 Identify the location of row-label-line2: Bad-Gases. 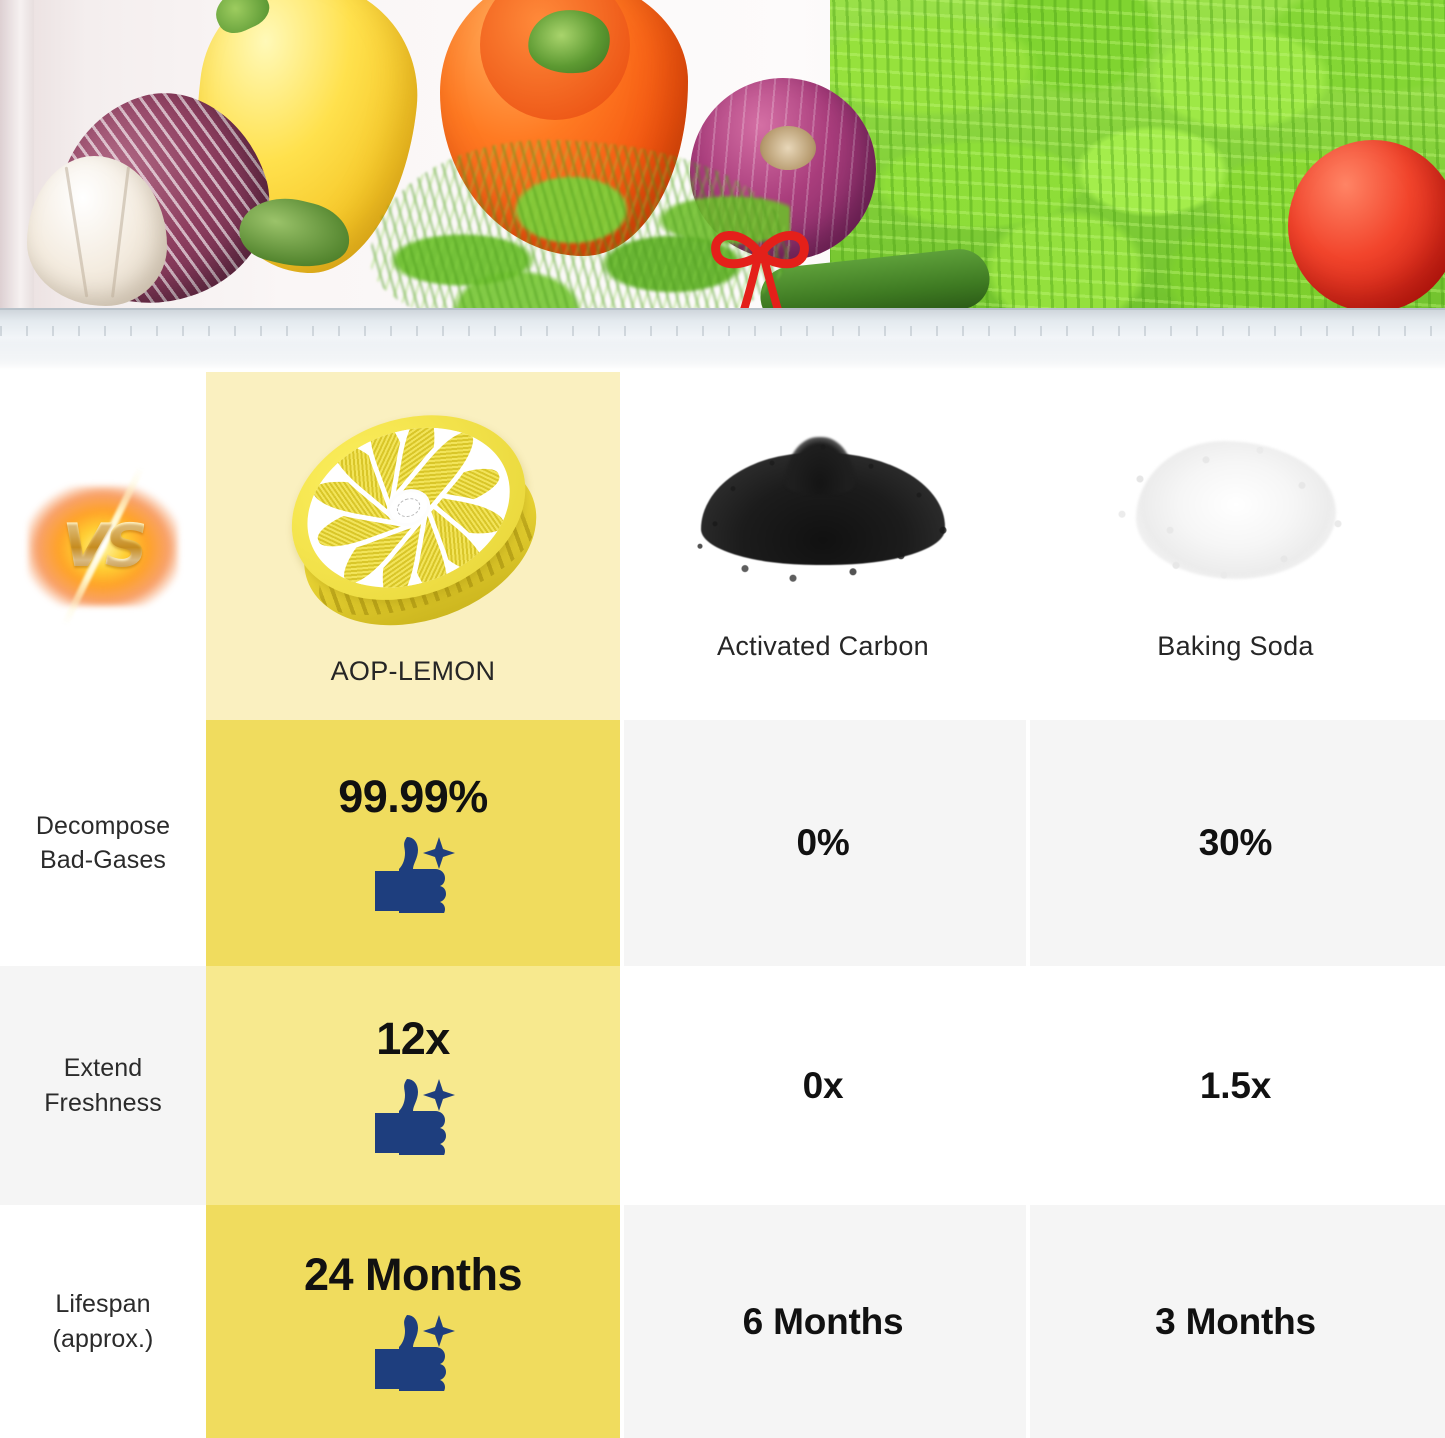
(103, 860).